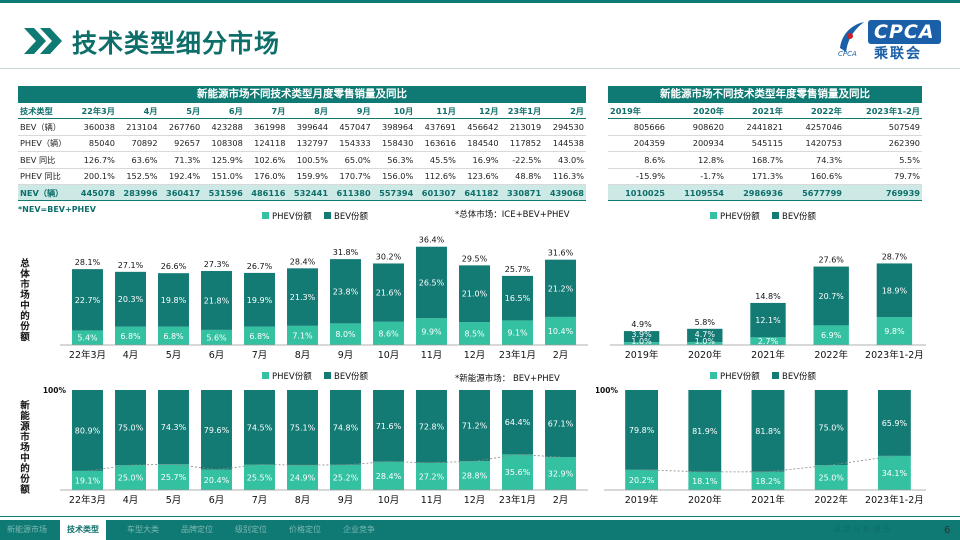  Describe the element at coordinates (799, 216) in the screenshot. I see `legend-bev-label: BEV份额` at that location.